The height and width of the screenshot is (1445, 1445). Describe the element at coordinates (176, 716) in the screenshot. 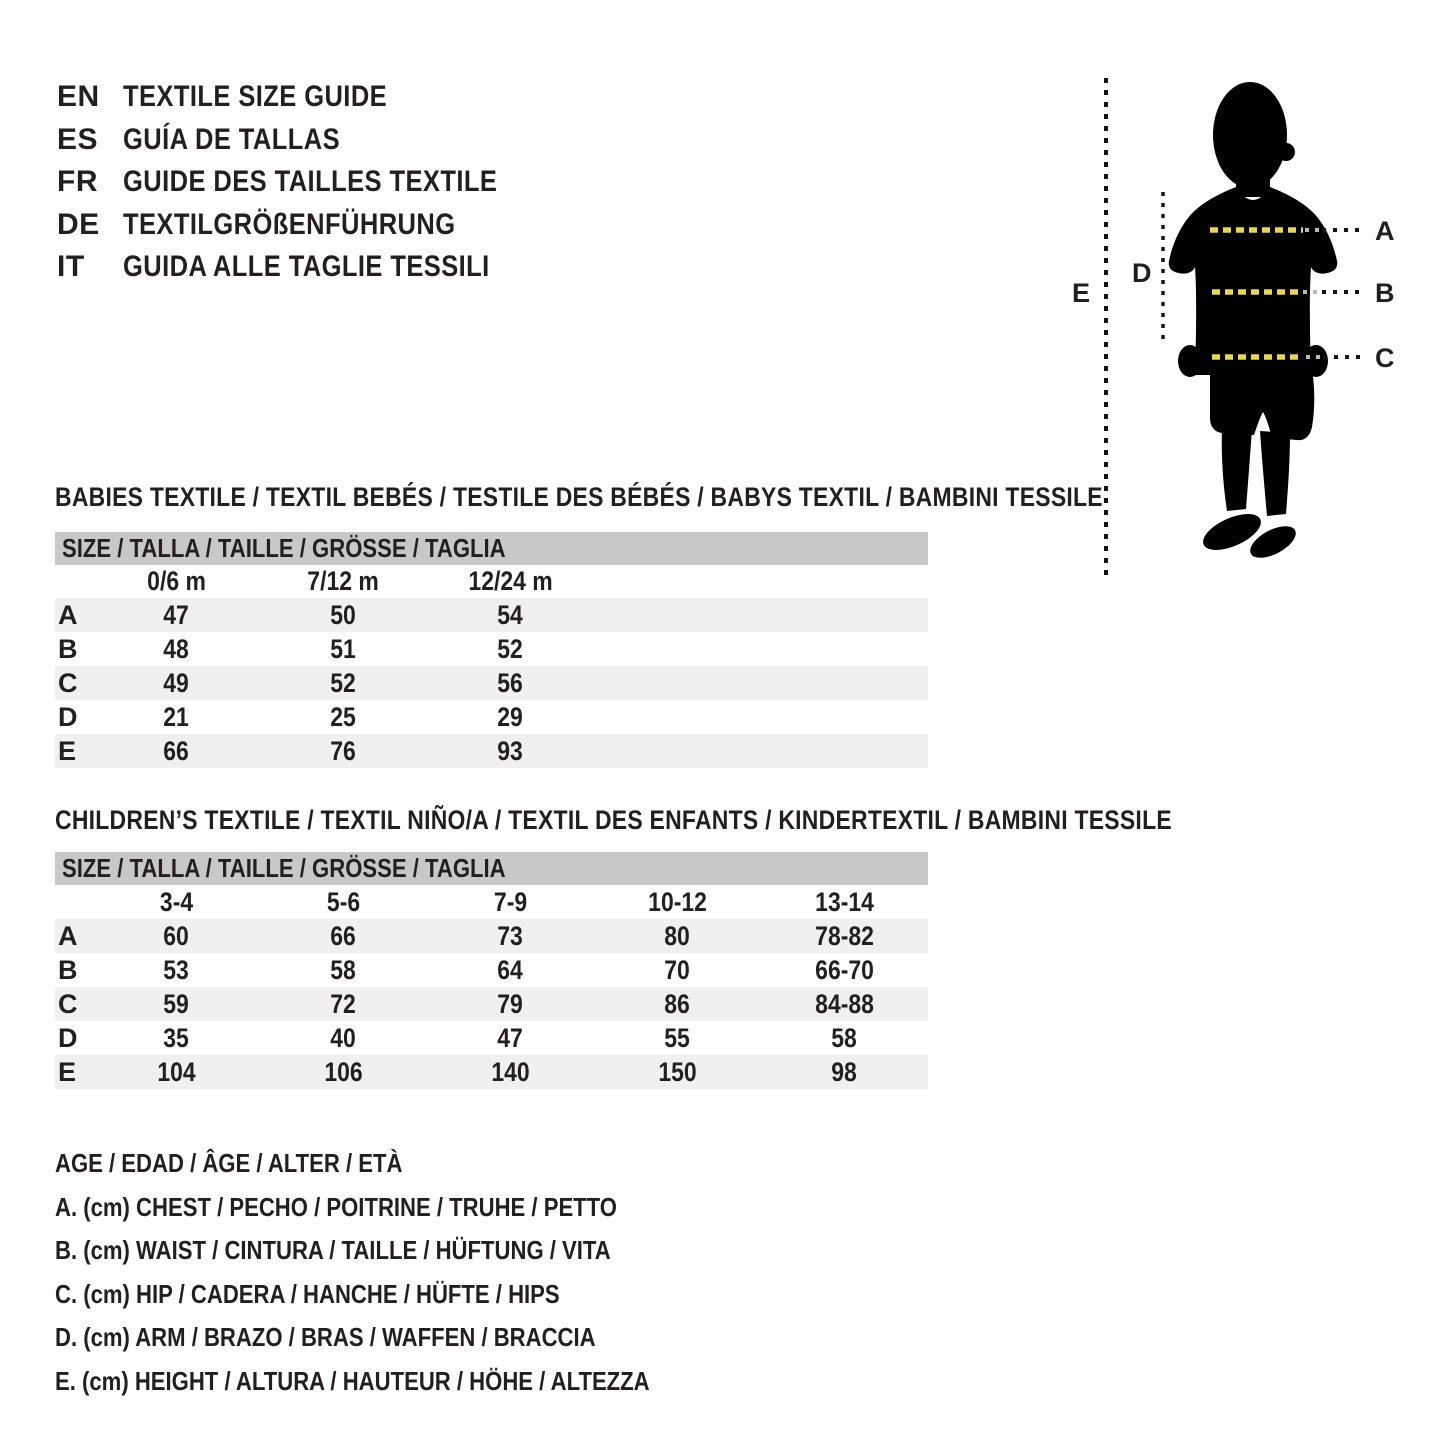

I see `size-value-cell: 21` at that location.